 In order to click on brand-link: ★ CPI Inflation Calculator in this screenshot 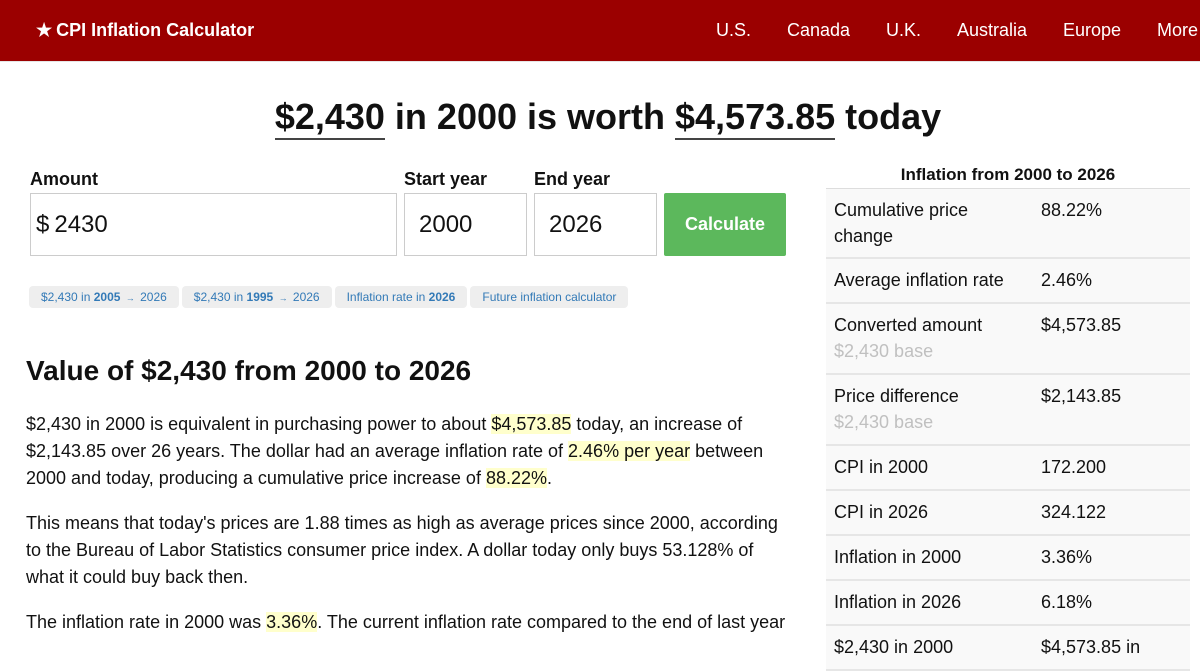, I will do `click(145, 30)`.